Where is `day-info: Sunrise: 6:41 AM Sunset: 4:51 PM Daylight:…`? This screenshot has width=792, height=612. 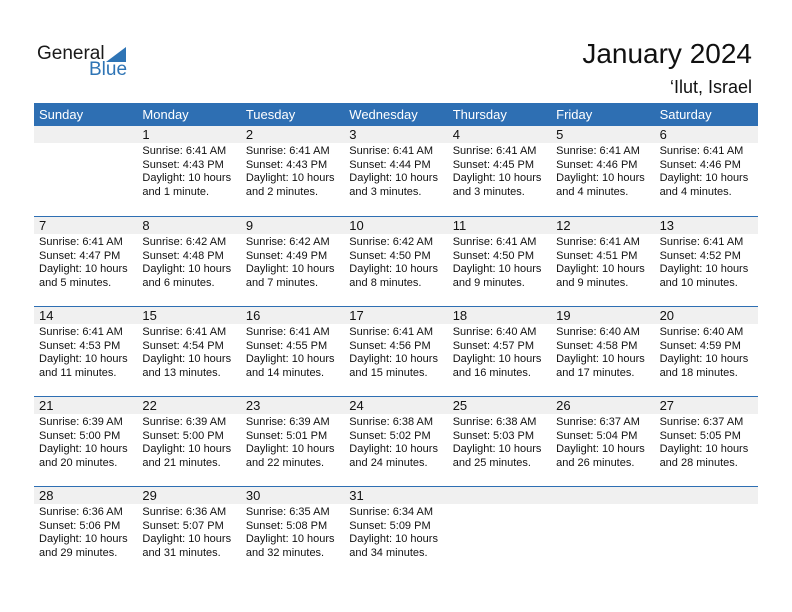 day-info: Sunrise: 6:41 AM Sunset: 4:51 PM Daylight:… is located at coordinates (602, 262).